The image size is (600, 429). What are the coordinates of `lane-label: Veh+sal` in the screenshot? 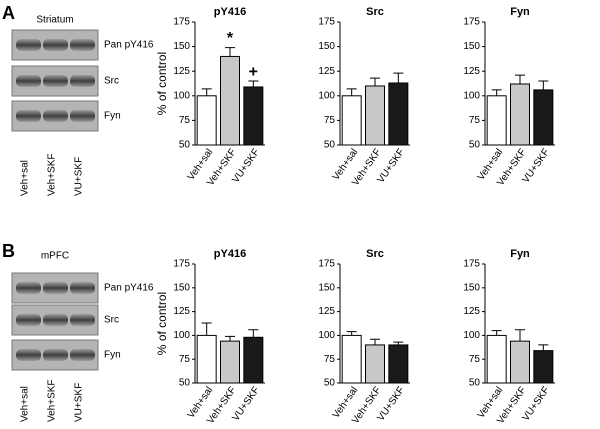 It's located at (25, 404).